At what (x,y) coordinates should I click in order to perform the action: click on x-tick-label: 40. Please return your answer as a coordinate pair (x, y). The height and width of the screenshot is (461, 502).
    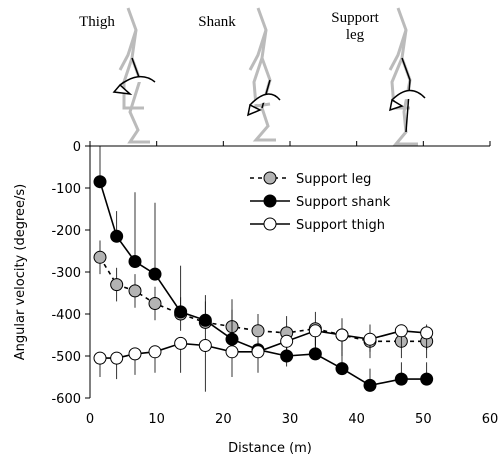
    Looking at the image, I should click on (356, 419).